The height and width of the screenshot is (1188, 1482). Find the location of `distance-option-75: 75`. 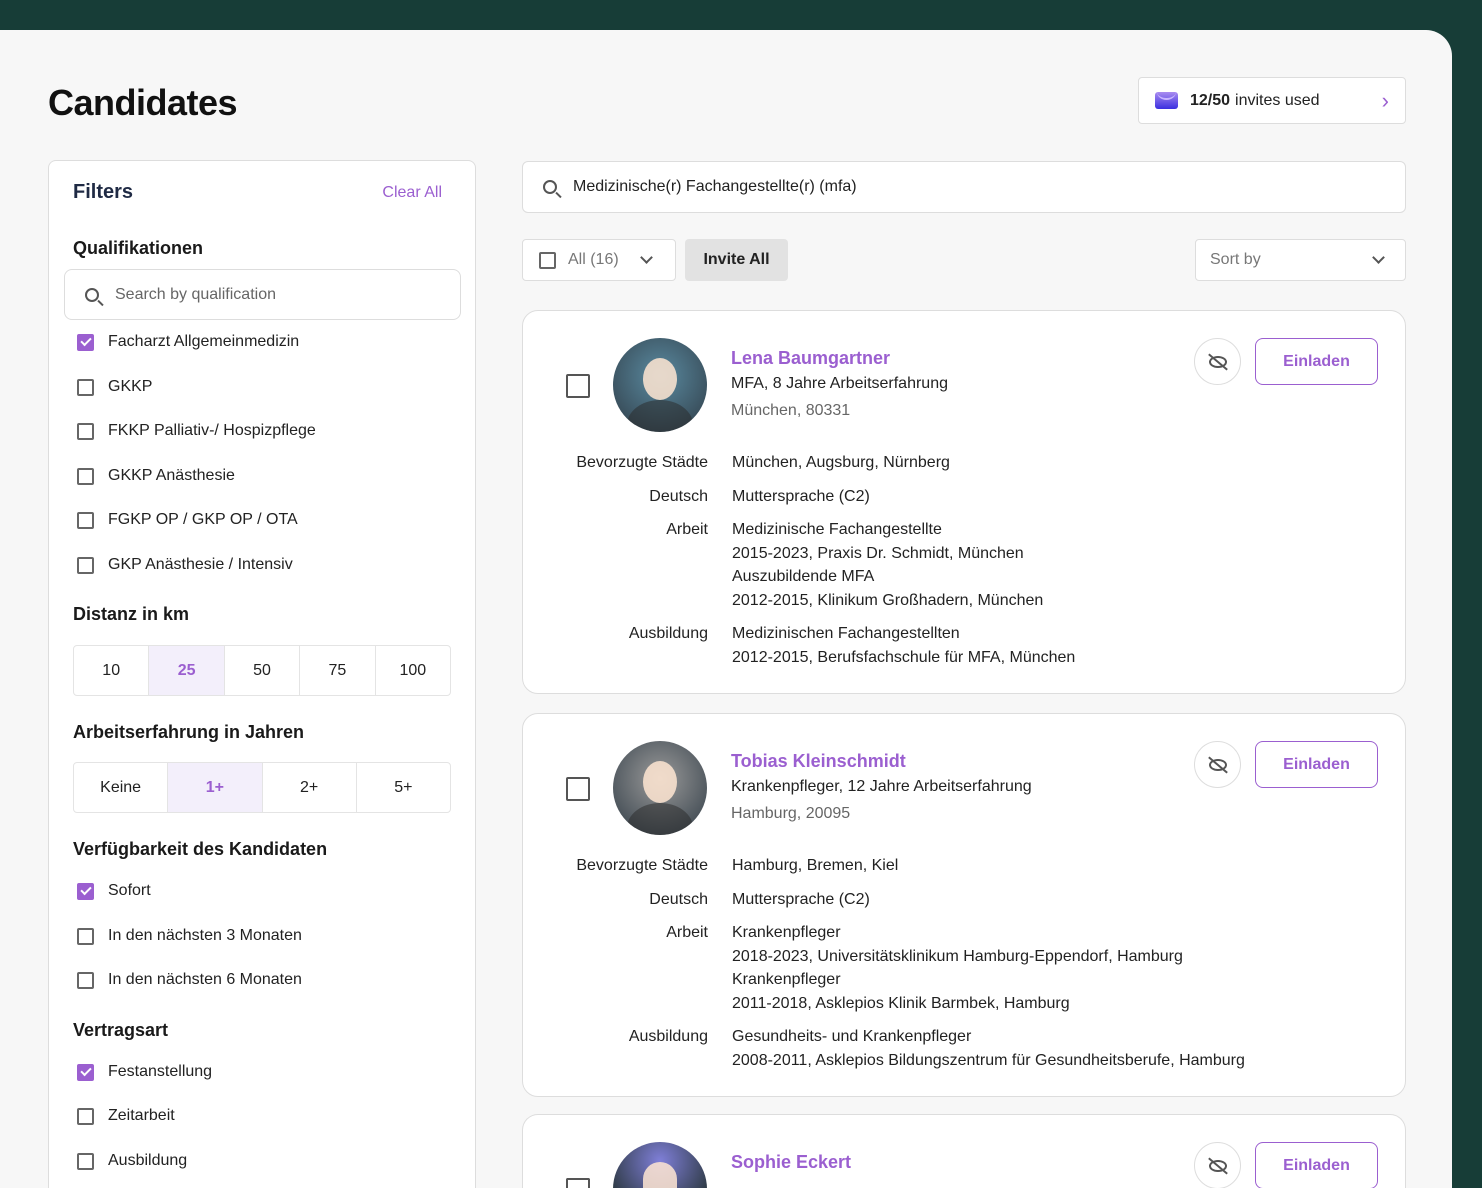

distance-option-75: 75 is located at coordinates (336, 670).